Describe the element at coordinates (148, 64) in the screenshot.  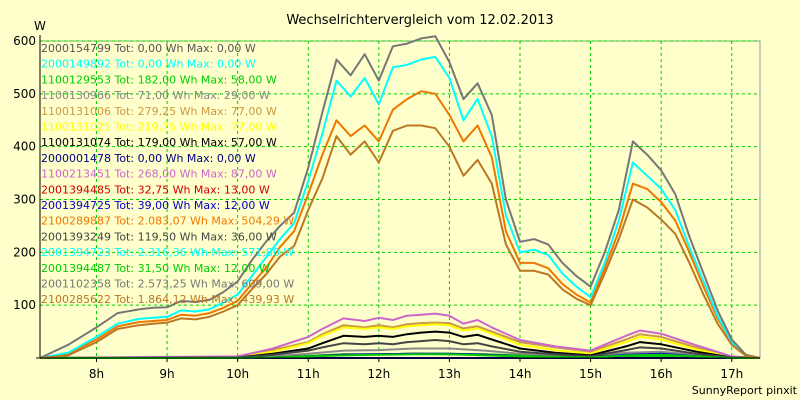
I see `legend-entry-1: 2000149892 Tot: 0,00 Wh Max: 0,00 W` at that location.